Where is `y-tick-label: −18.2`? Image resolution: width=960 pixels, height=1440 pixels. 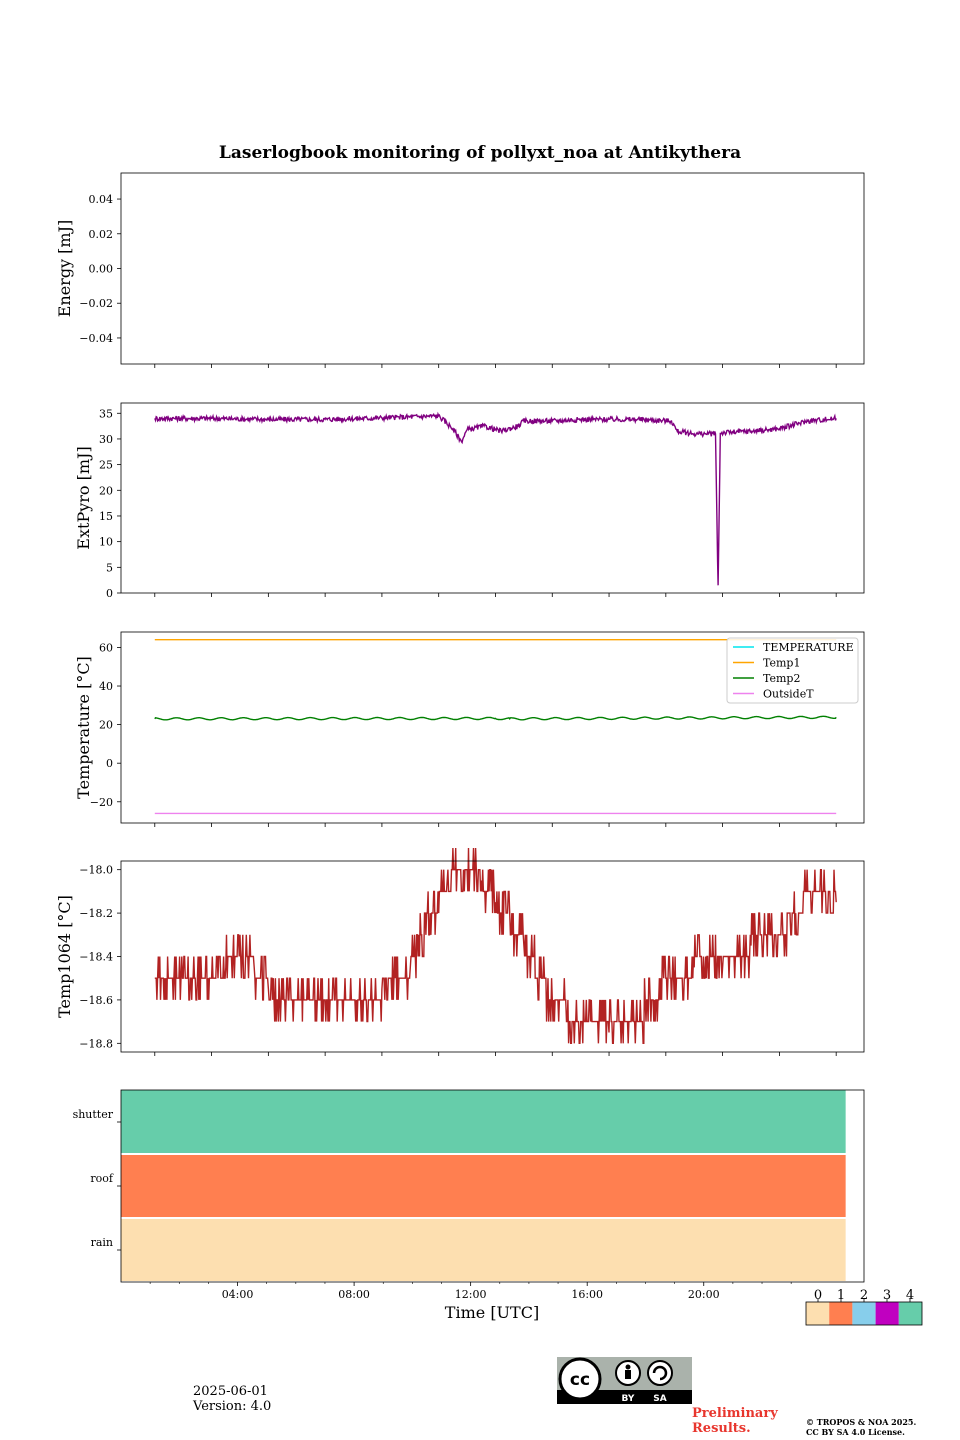
y-tick-label: −18.2 is located at coordinates (96, 913).